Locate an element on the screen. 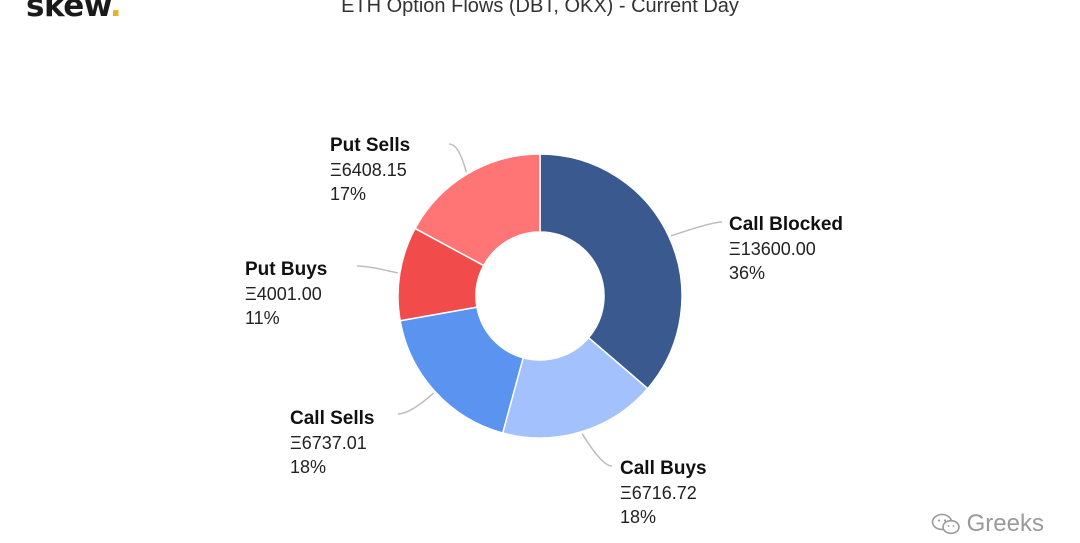 This screenshot has width=1080, height=543. label-call-buys: Call Buys Ξ6716.72 18% is located at coordinates (663, 492).